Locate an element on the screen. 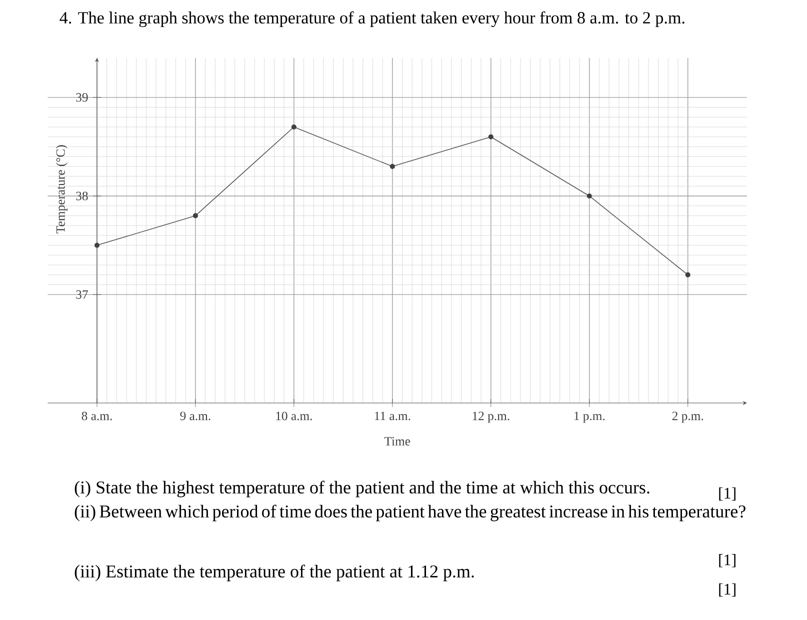 The height and width of the screenshot is (620, 807). x-tick-label: 11 a.m. is located at coordinates (392, 416).